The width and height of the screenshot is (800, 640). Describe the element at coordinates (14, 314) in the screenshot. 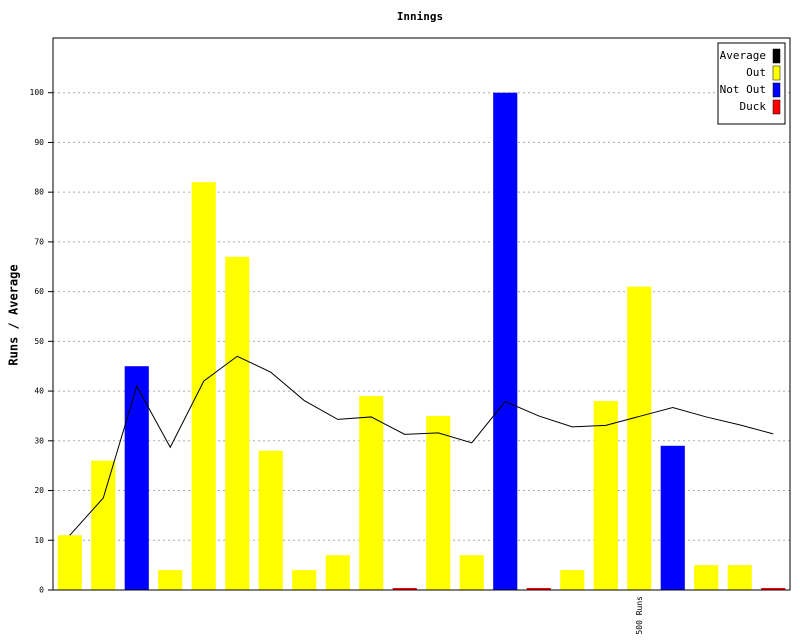

I see `y-axis-label: Runs / Average` at that location.